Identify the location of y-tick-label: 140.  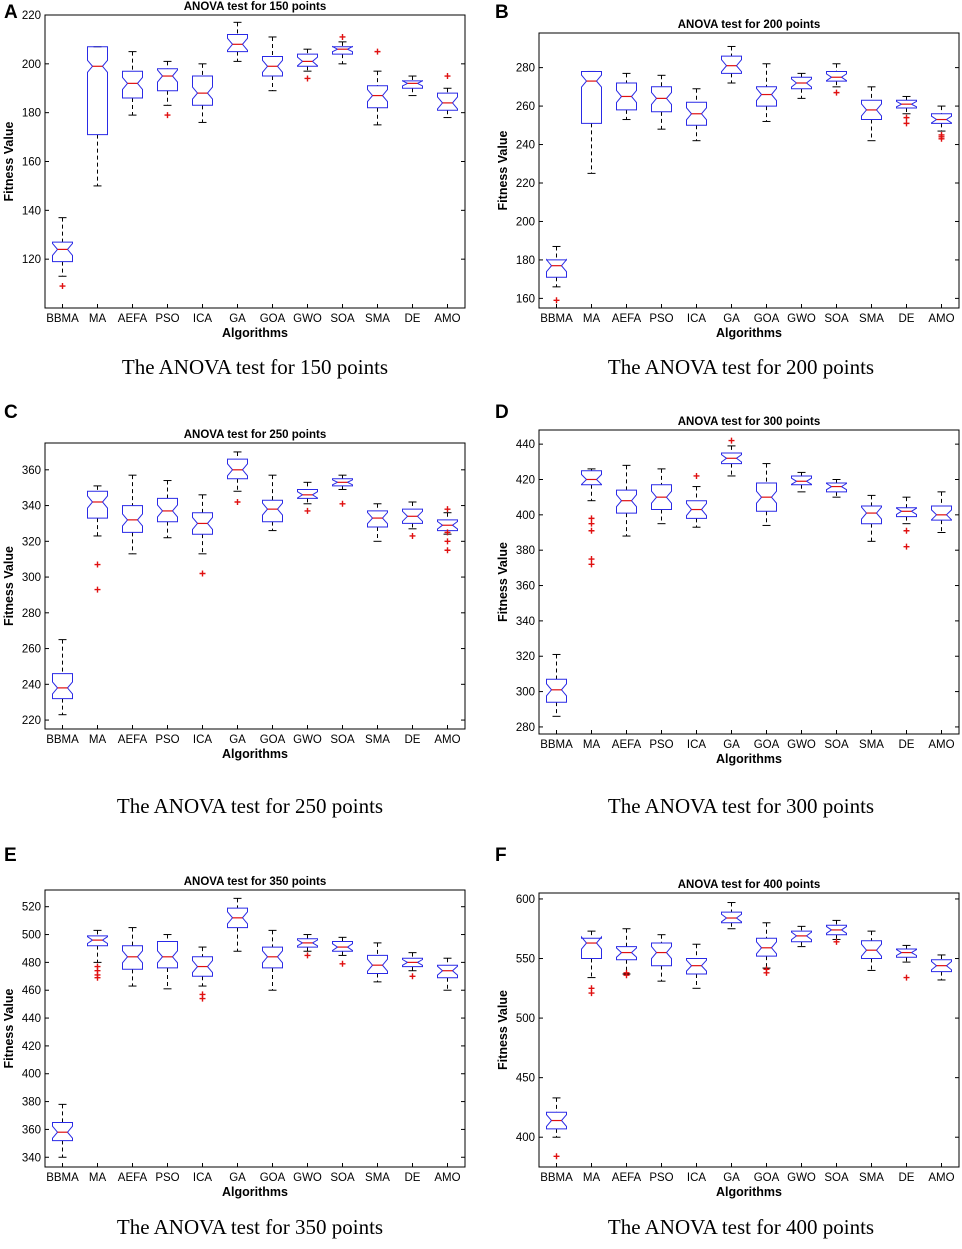
(31, 211).